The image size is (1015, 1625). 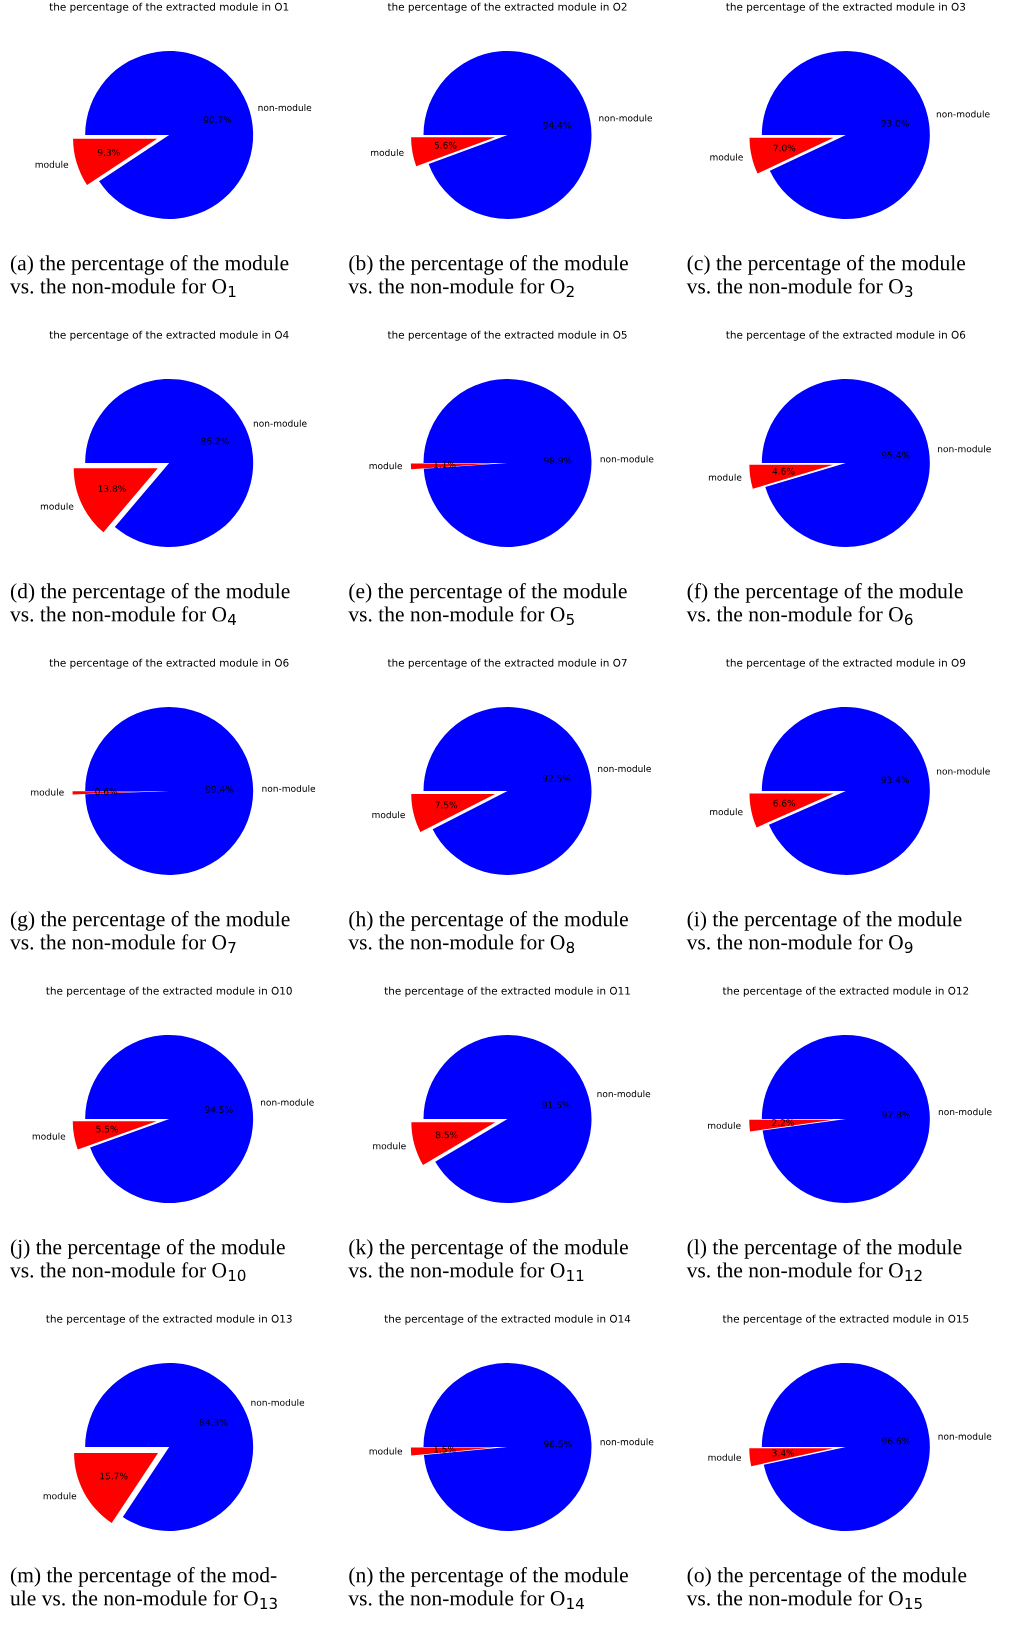 What do you see at coordinates (824, 1260) in the screenshot?
I see `text: (l) the percentage of the module vs. the non-module for O$_{12}$` at bounding box center [824, 1260].